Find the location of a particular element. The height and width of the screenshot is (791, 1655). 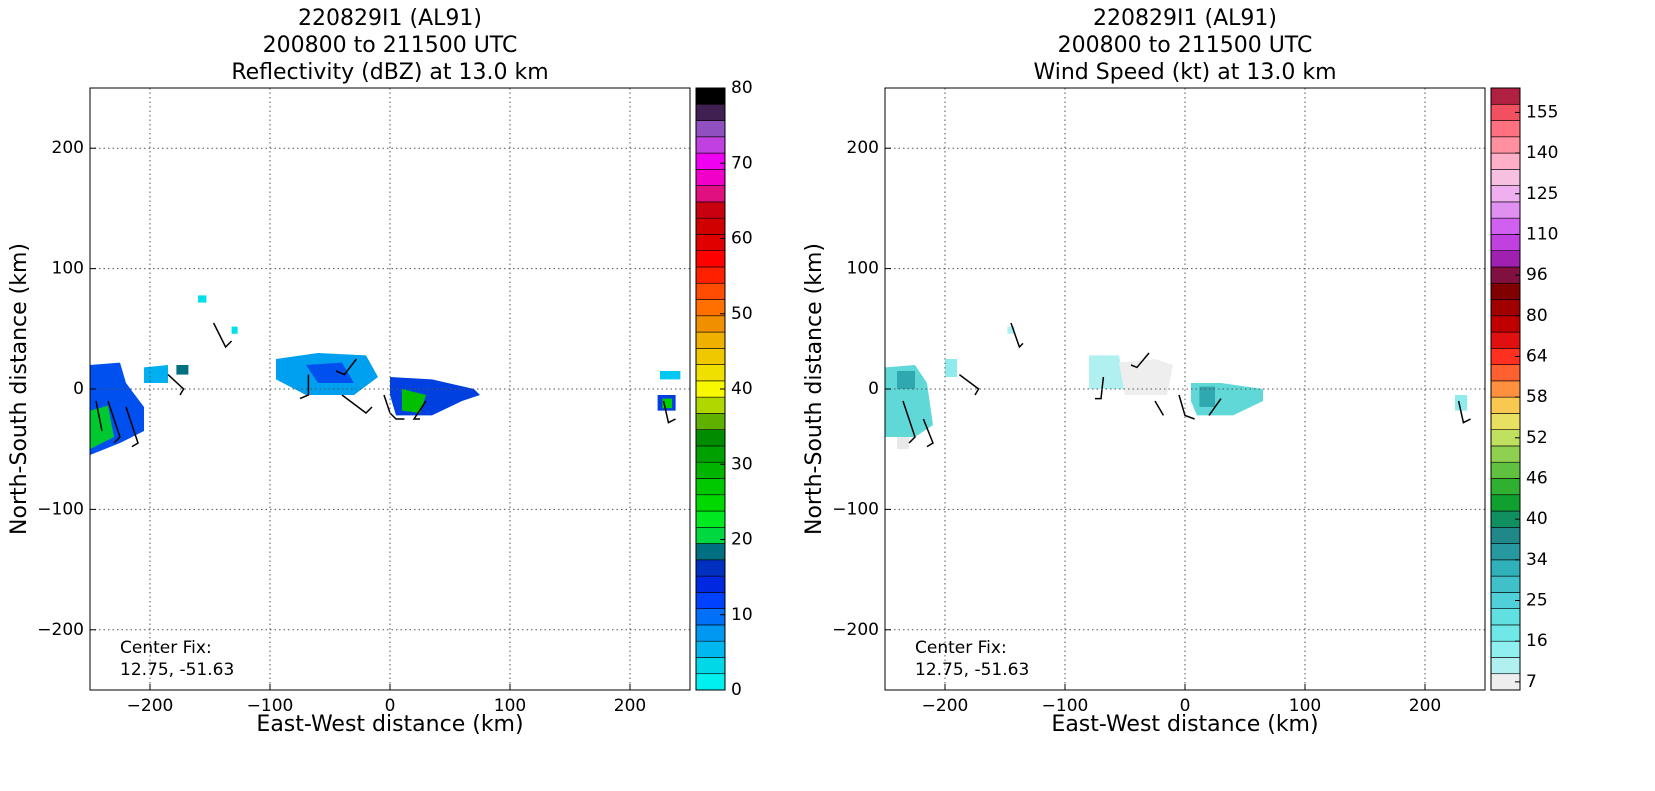

chart-title: 200800 to 211500 UTC is located at coordinates (1185, 45).